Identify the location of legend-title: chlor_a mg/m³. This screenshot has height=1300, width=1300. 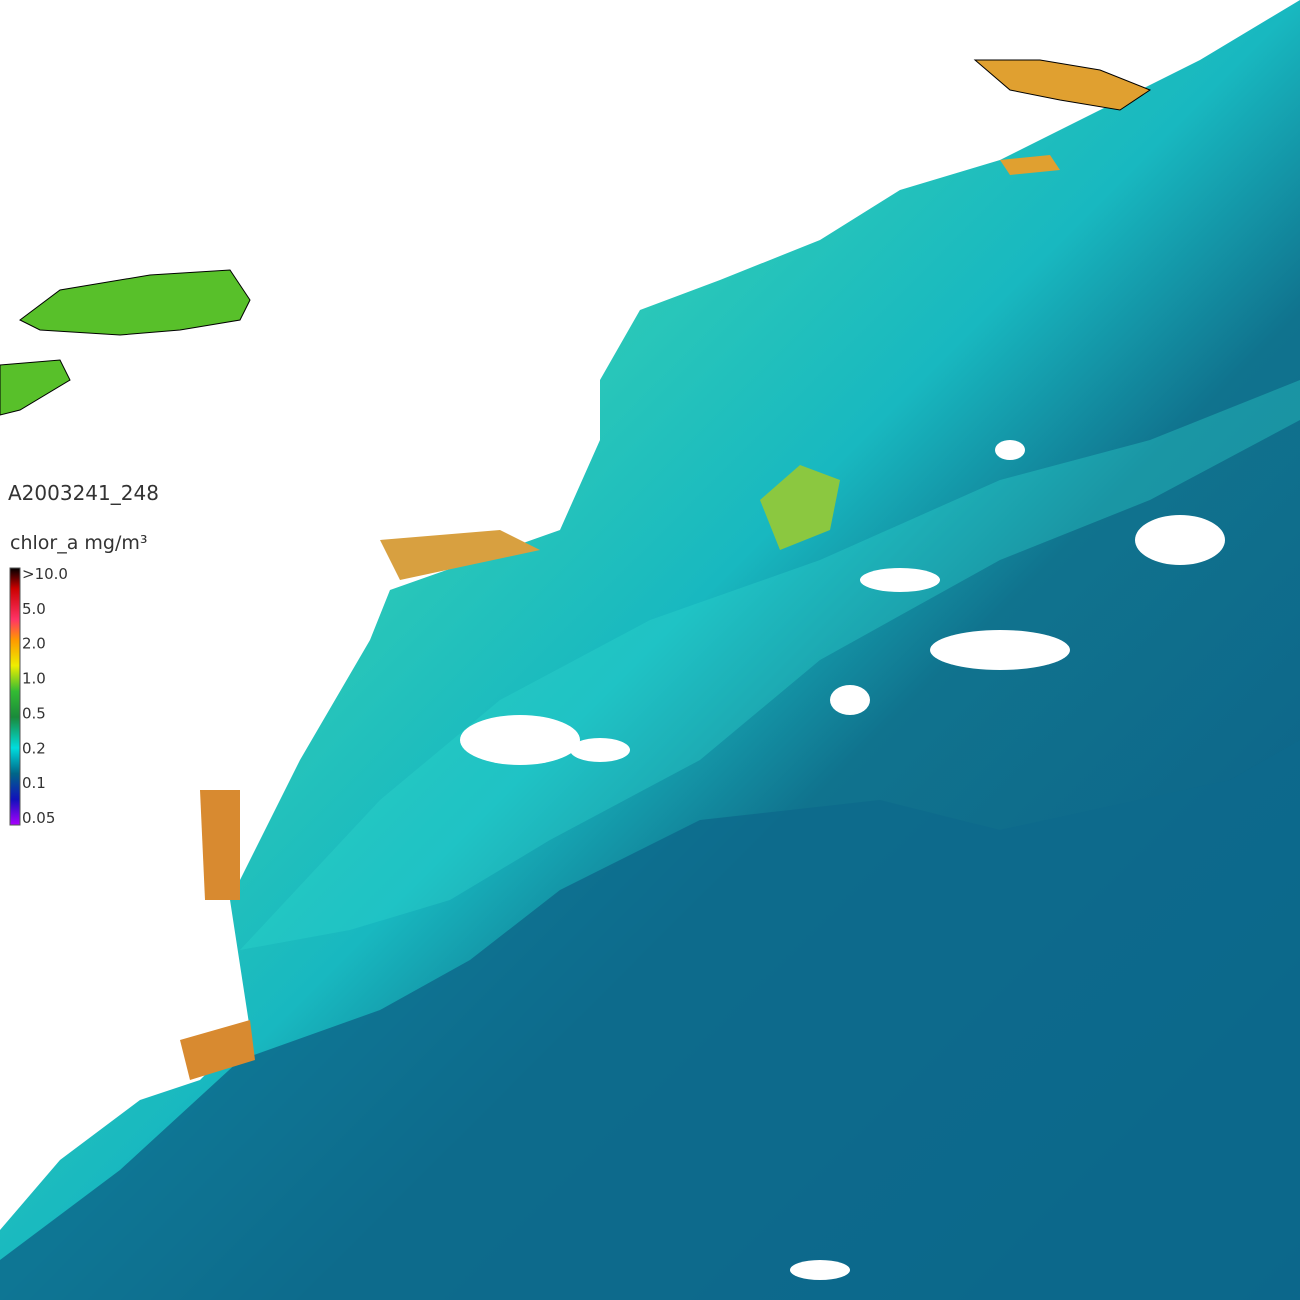
(78, 543).